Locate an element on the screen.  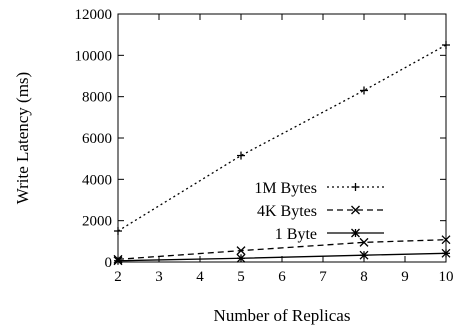
legend-label: 4K Bytes is located at coordinates (287, 211).